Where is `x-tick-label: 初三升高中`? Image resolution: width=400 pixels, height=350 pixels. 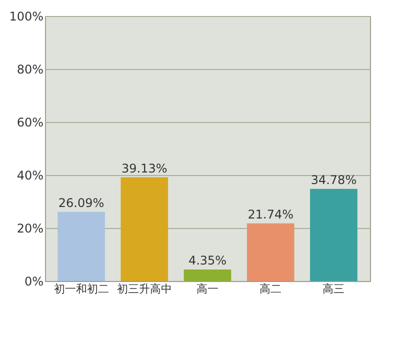
x-tick-label: 初三升高中 is located at coordinates (144, 289).